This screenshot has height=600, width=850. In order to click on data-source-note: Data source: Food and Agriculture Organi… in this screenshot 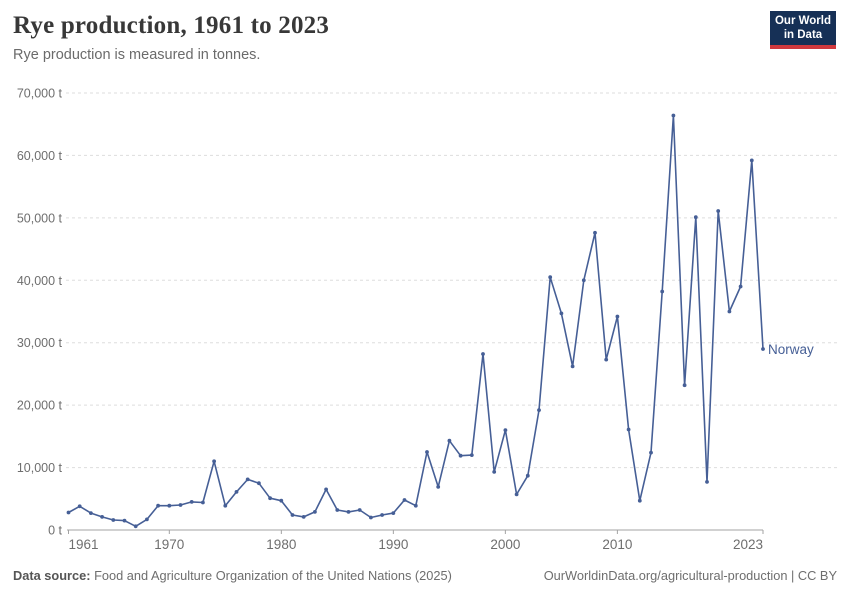, I will do `click(232, 575)`.